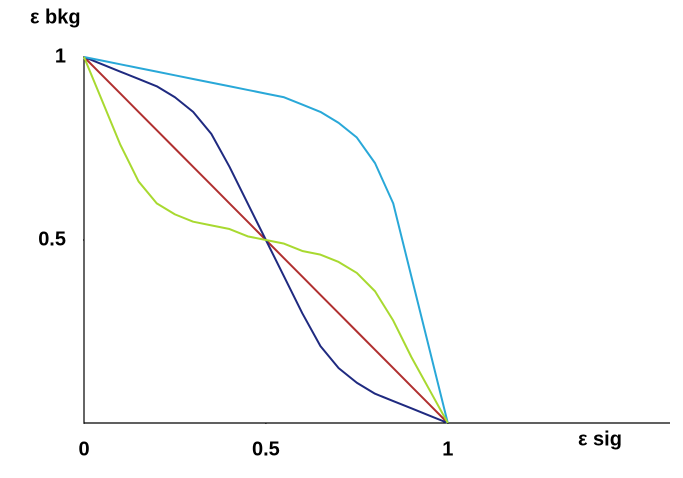 Image resolution: width=683 pixels, height=478 pixels. What do you see at coordinates (447, 449) in the screenshot?
I see `x-tick-label: 1` at bounding box center [447, 449].